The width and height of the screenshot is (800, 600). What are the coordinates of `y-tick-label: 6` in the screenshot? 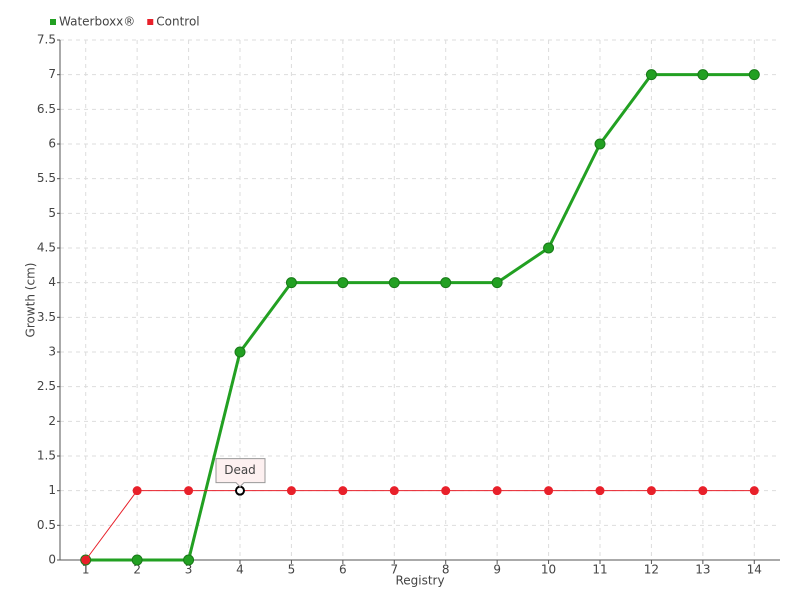 It's located at (52, 144).